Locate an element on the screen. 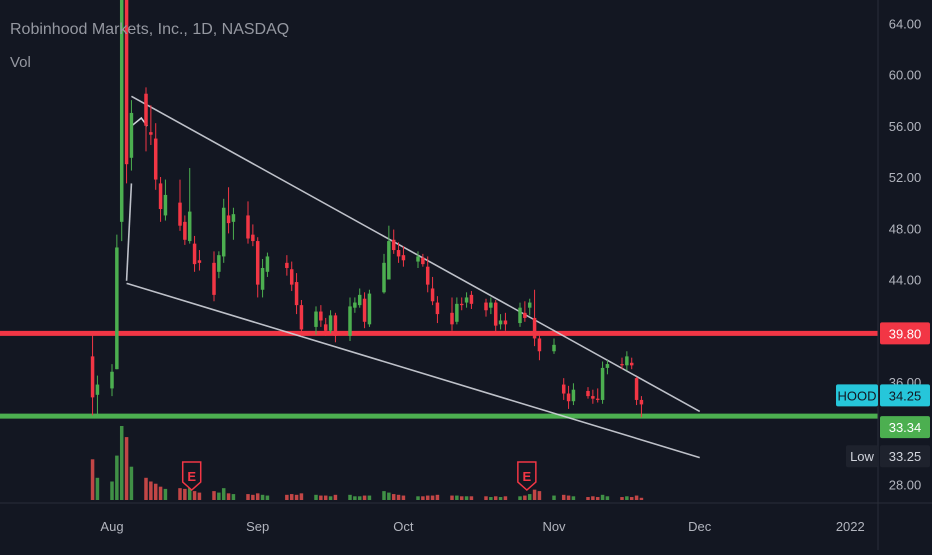 Image resolution: width=932 pixels, height=555 pixels. time-tick-label: Oct is located at coordinates (403, 526).